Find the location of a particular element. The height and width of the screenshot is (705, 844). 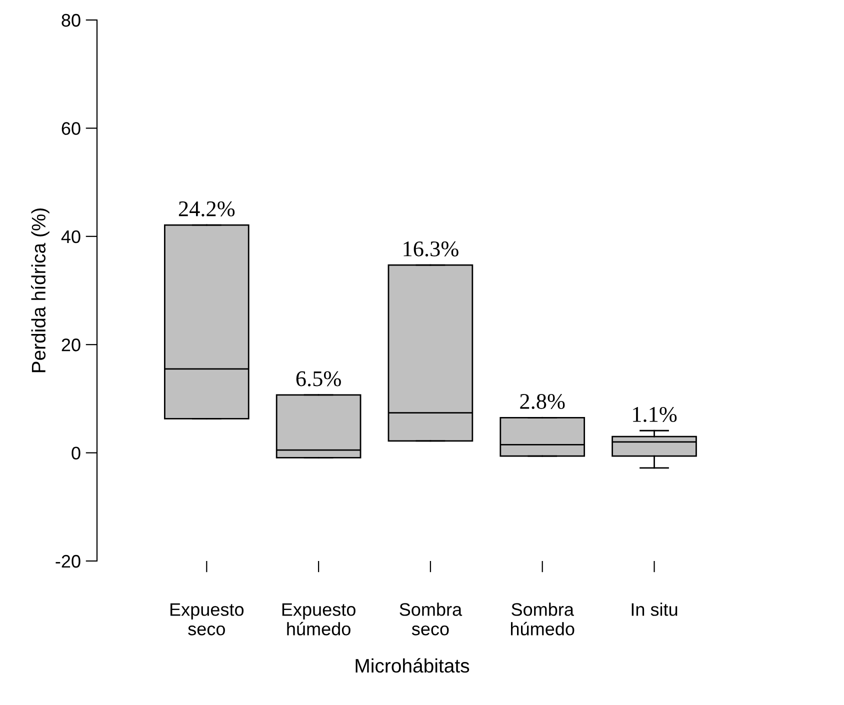

x-tick-label: Sombra seco is located at coordinates (431, 619).